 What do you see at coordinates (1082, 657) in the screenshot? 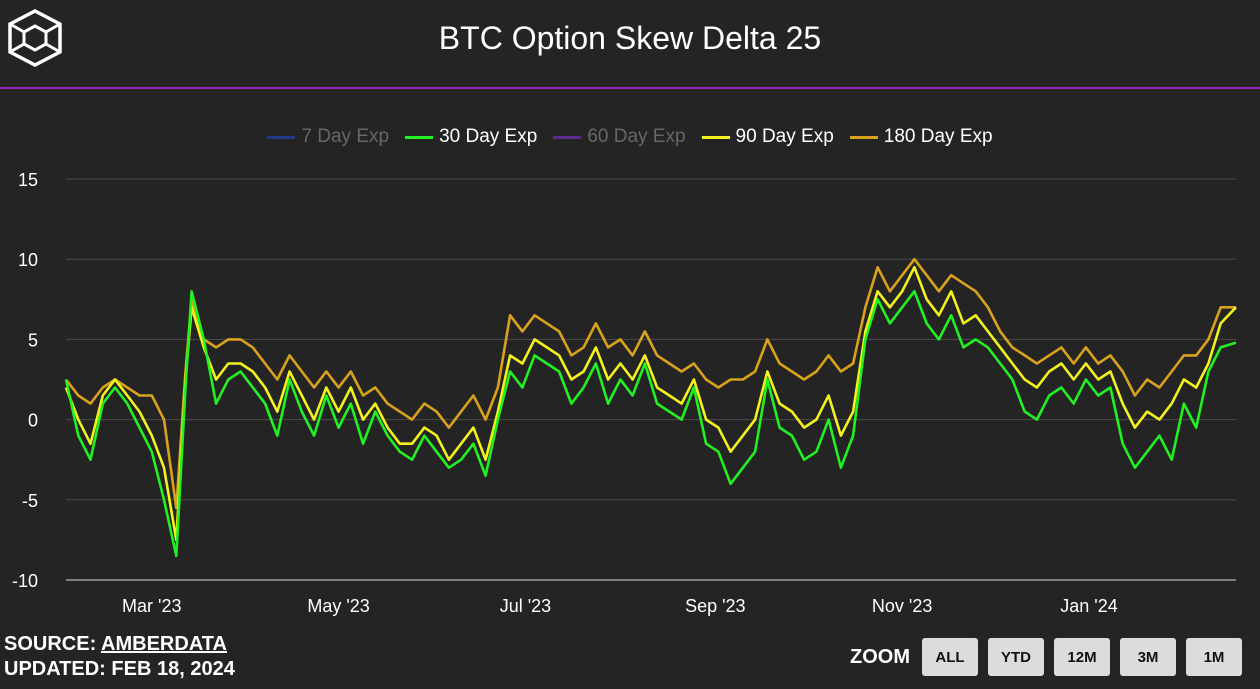
I see `zoom-12m-button: 12M` at bounding box center [1082, 657].